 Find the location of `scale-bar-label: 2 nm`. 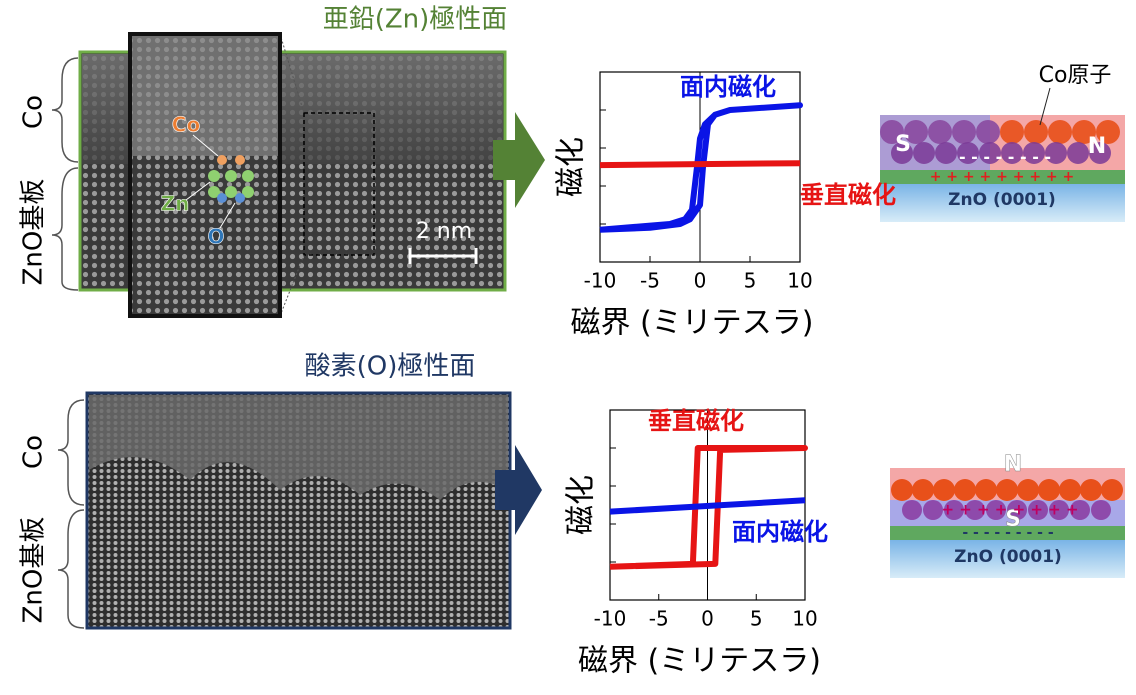

scale-bar-label: 2 nm is located at coordinates (444, 231).